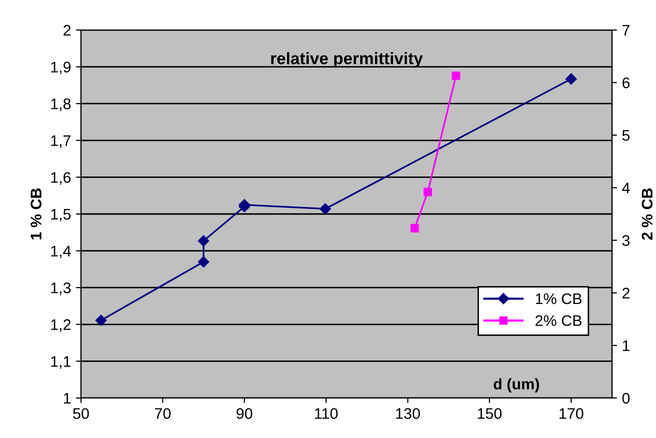 Image resolution: width=656 pixels, height=438 pixels. Describe the element at coordinates (61, 68) in the screenshot. I see `y-tick-label: 1,9` at that location.